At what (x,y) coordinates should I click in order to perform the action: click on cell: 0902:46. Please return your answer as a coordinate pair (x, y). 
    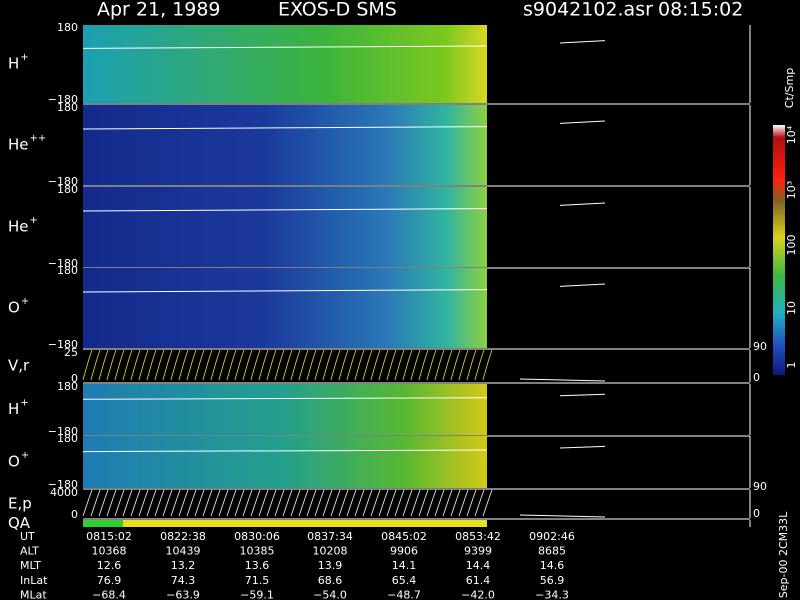
    Looking at the image, I should click on (552, 536).